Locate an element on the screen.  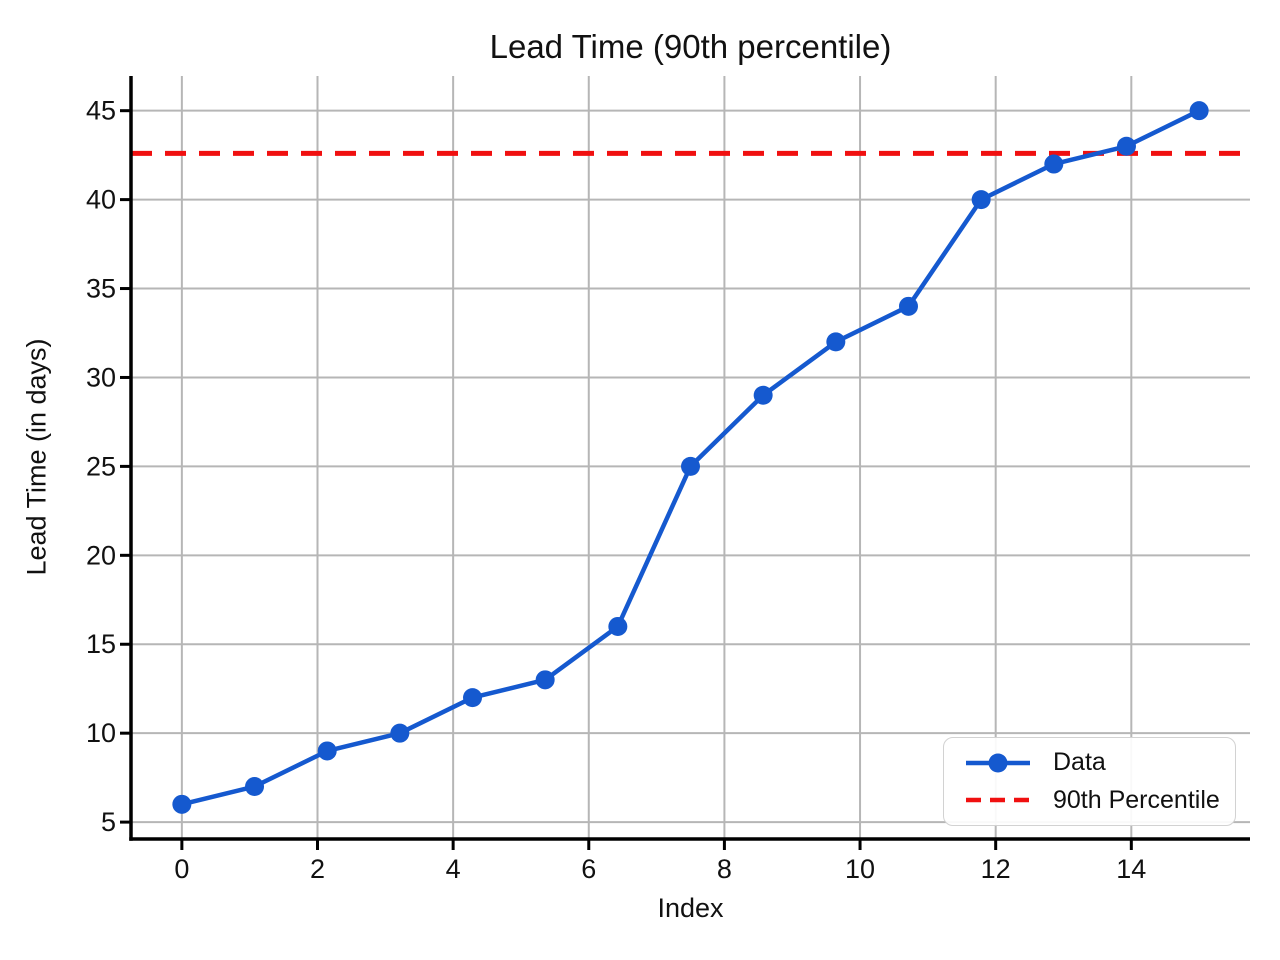
x-tick-label: 6 is located at coordinates (588, 869).